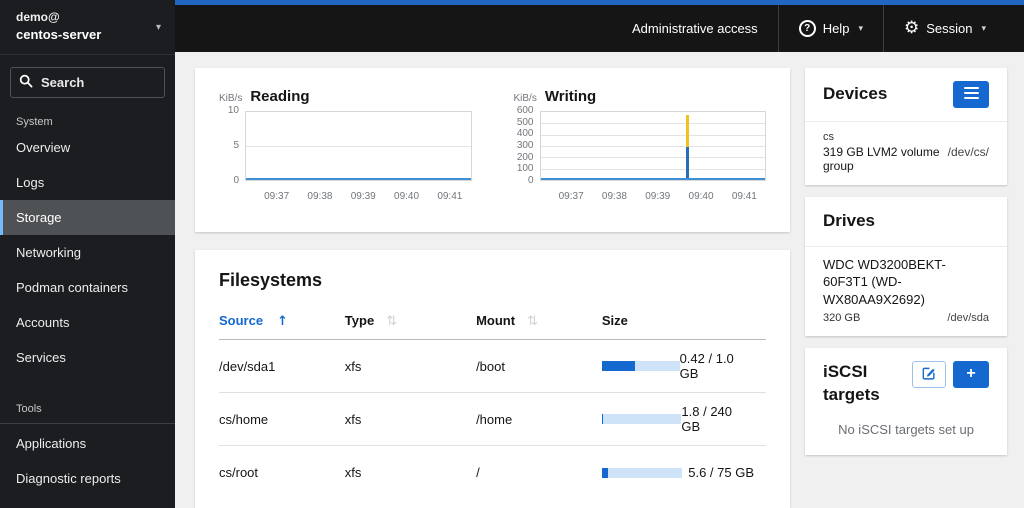  Describe the element at coordinates (968, 317) in the screenshot. I see `drive-path: /dev/sda` at that location.